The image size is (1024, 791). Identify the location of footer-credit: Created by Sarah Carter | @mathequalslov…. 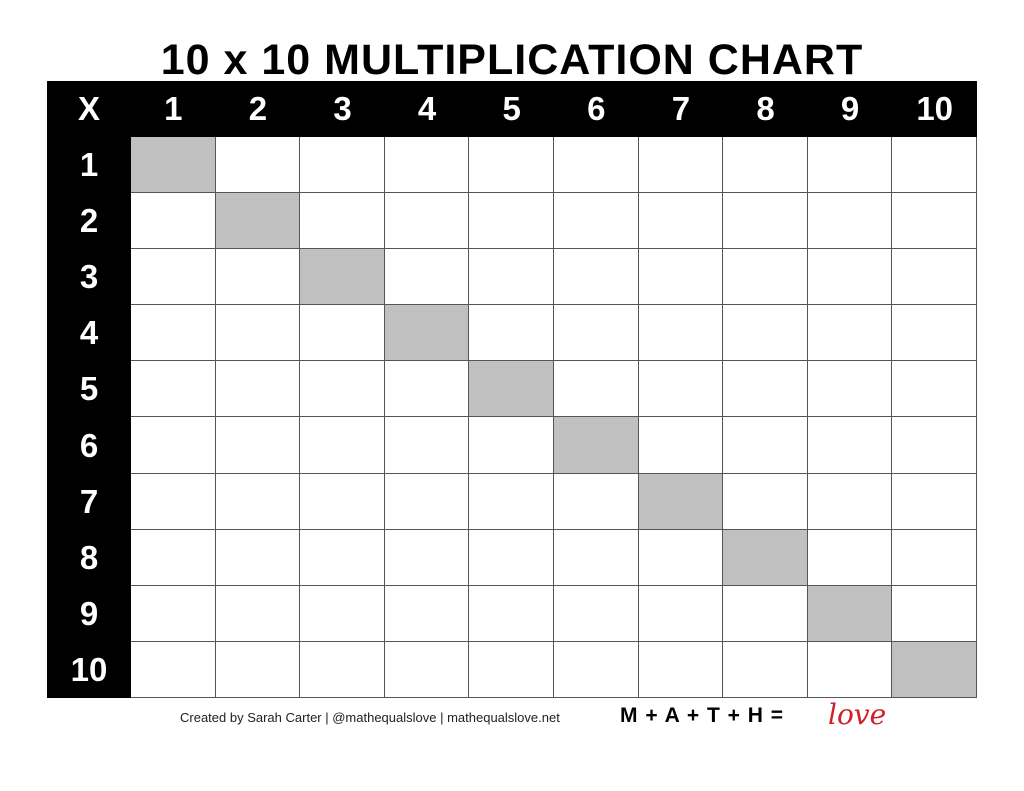
(370, 717).